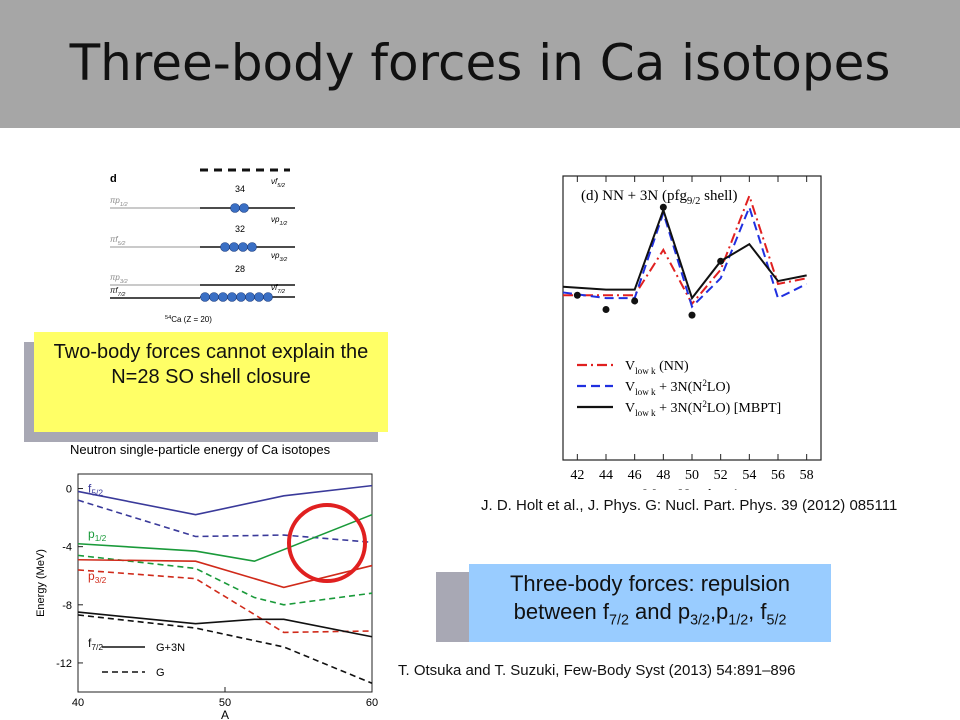 The height and width of the screenshot is (720, 960). I want to click on sub-f72: 7/2, so click(619, 620).